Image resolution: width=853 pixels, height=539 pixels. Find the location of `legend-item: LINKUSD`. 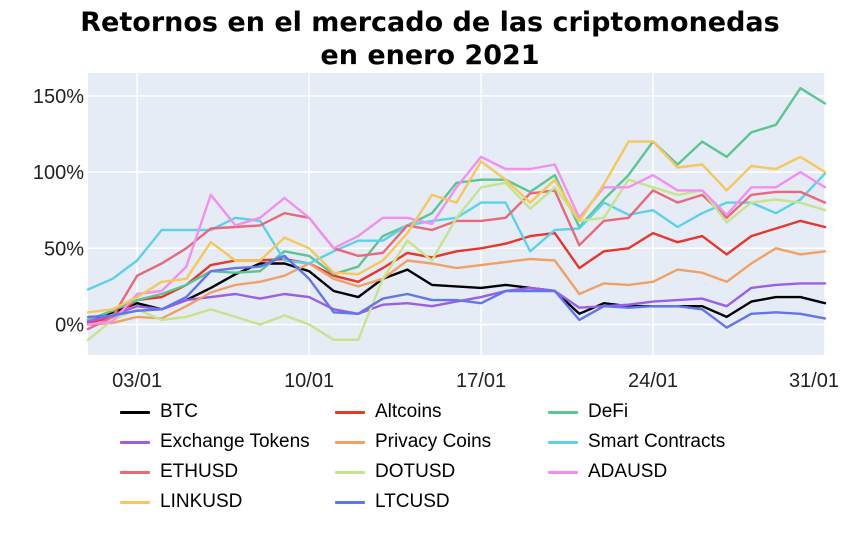

legend-item: LINKUSD is located at coordinates (181, 502).